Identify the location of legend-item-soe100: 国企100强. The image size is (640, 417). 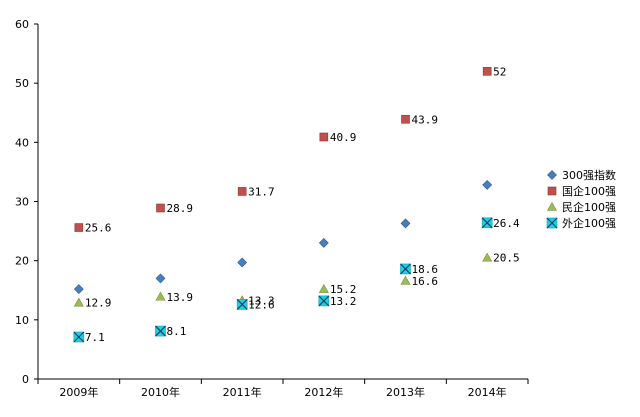
(581, 192).